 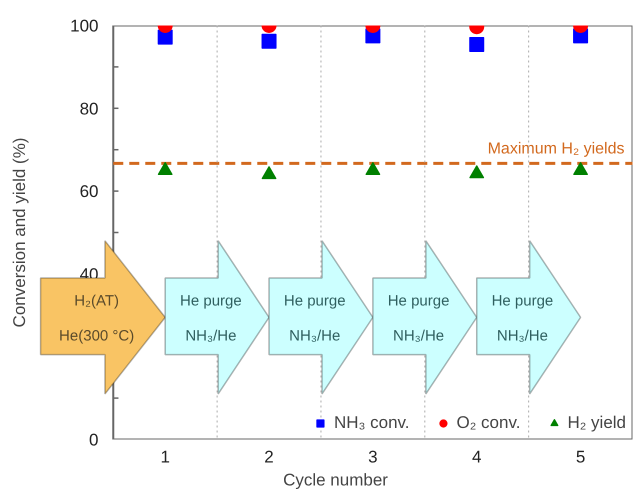 I want to click on x-tick-label: 5, so click(x=581, y=457).